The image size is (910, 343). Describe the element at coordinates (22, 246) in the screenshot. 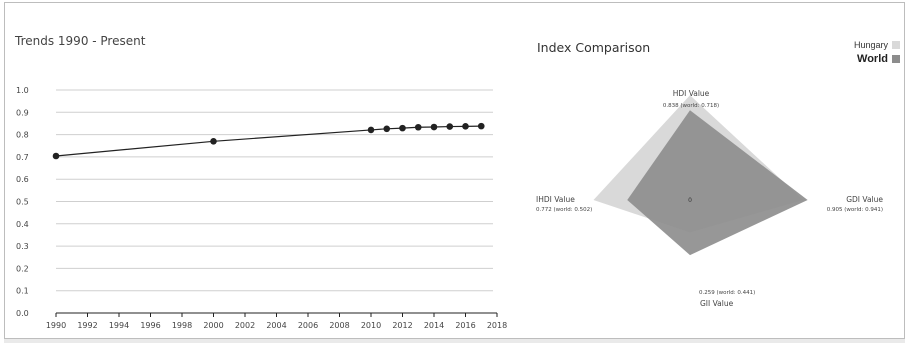

I see `y-tick-label: 0.3` at that location.